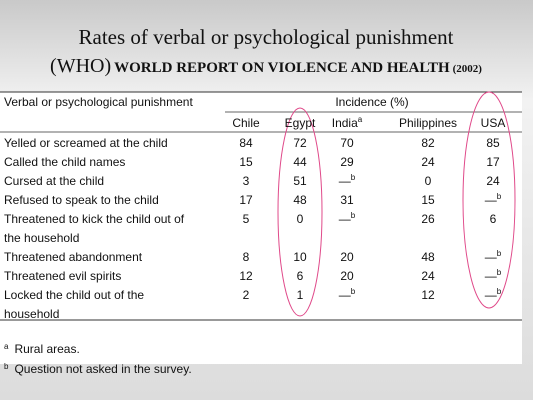  I want to click on column-header-sup: a, so click(360, 119).